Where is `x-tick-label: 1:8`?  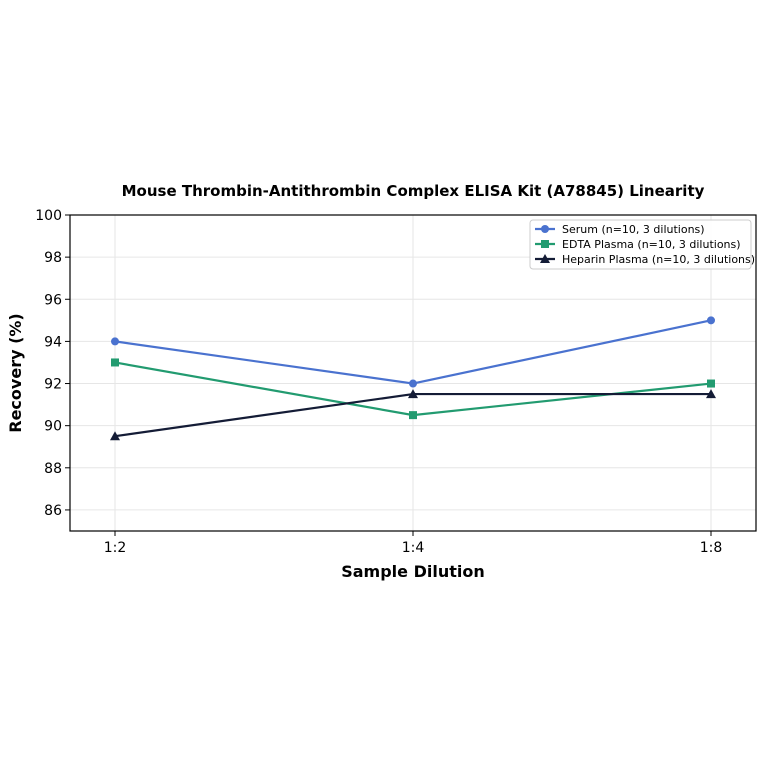 x-tick-label: 1:8 is located at coordinates (711, 548).